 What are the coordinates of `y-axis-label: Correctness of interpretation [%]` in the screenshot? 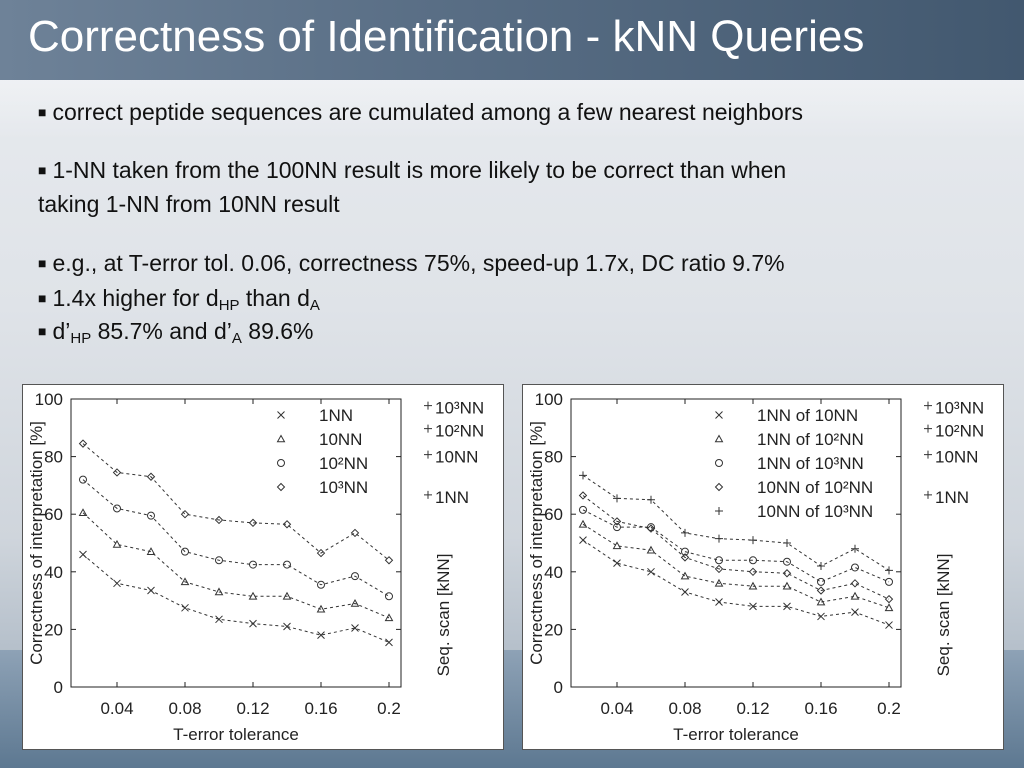 It's located at (36, 543).